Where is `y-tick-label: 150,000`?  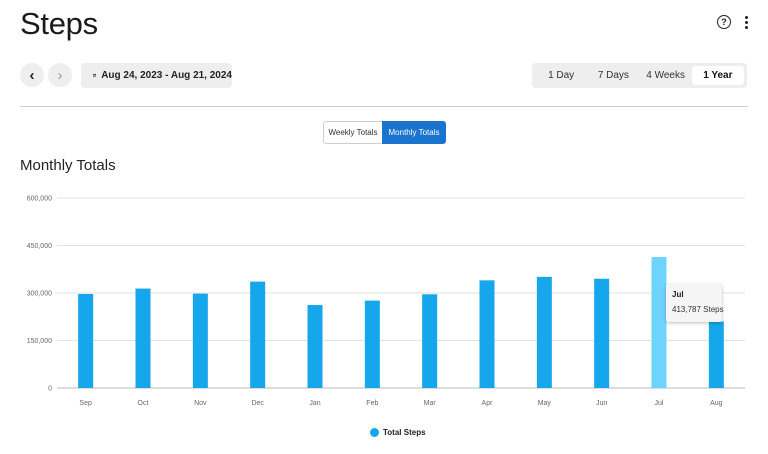 y-tick-label: 150,000 is located at coordinates (39, 341).